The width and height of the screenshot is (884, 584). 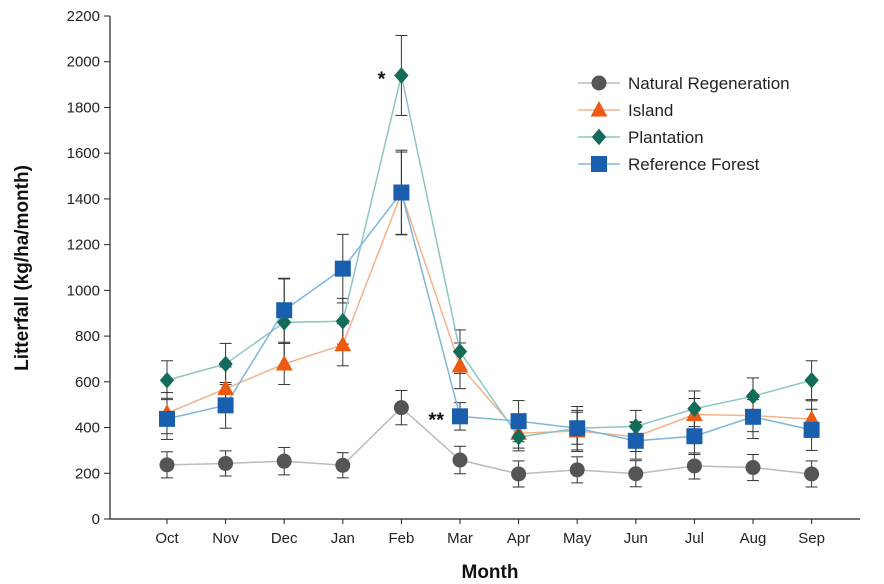 I want to click on y-tick-label: 1400, so click(x=83, y=199).